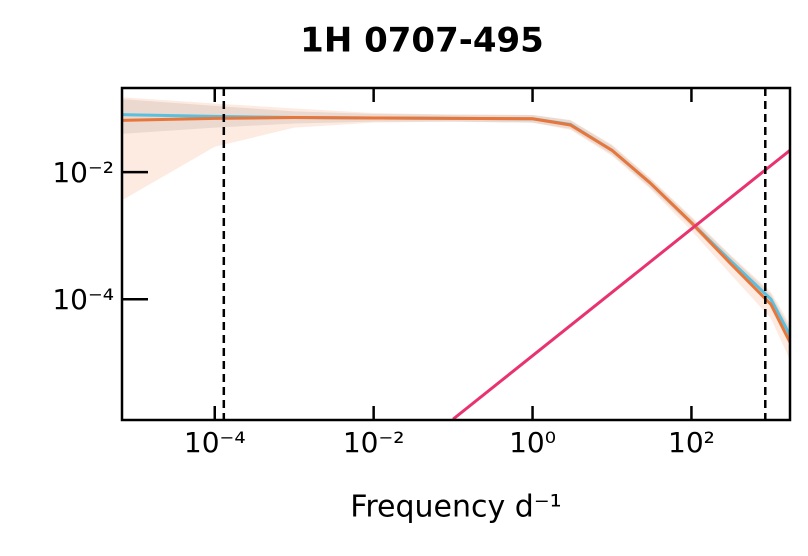 This screenshot has height=556, width=808. I want to click on x-tick-label: 10², so click(691, 442).